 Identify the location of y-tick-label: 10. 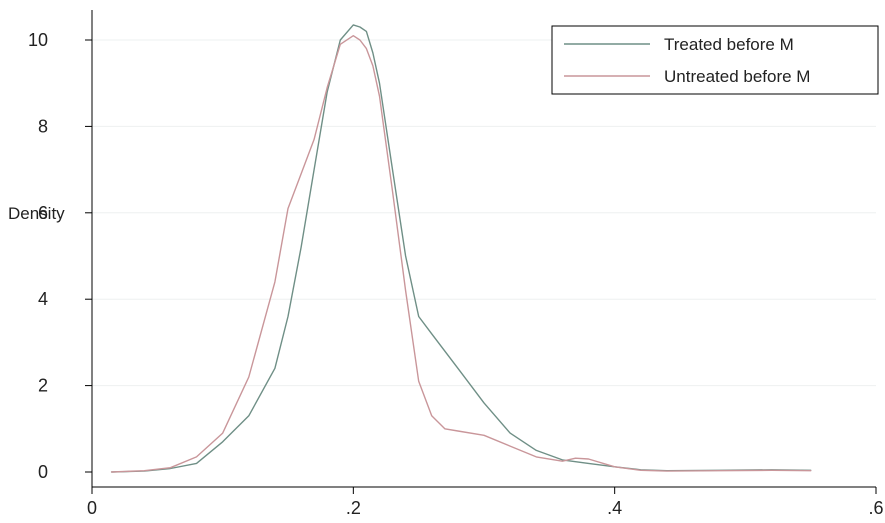
(38, 40).